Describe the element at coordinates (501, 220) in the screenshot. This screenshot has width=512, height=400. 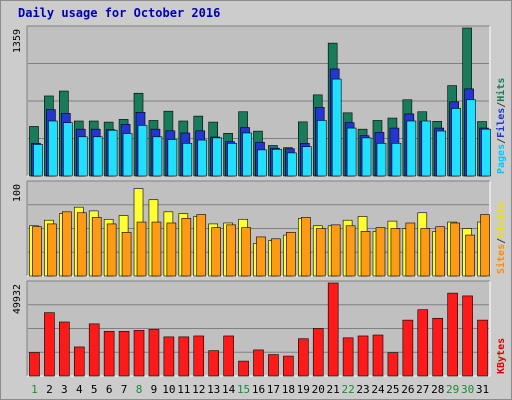
I see `legend-label: Visits` at that location.